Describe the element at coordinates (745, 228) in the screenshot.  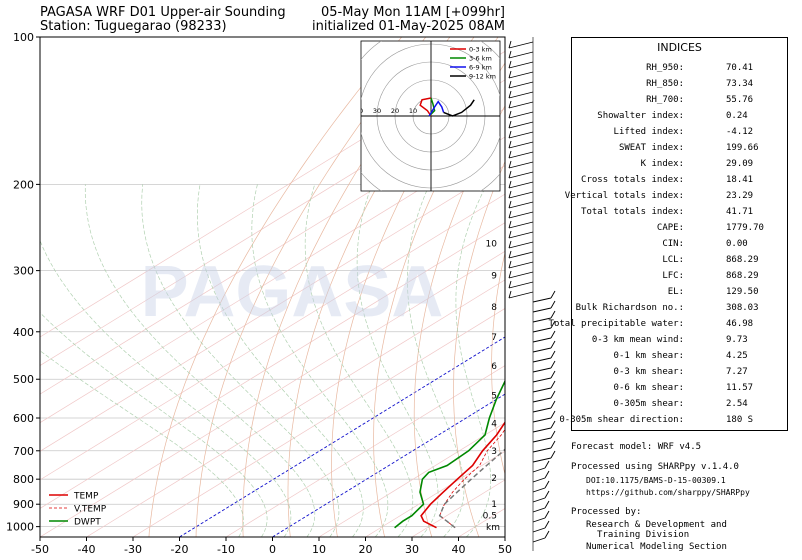
I see `index-value: 1779.70` at that location.